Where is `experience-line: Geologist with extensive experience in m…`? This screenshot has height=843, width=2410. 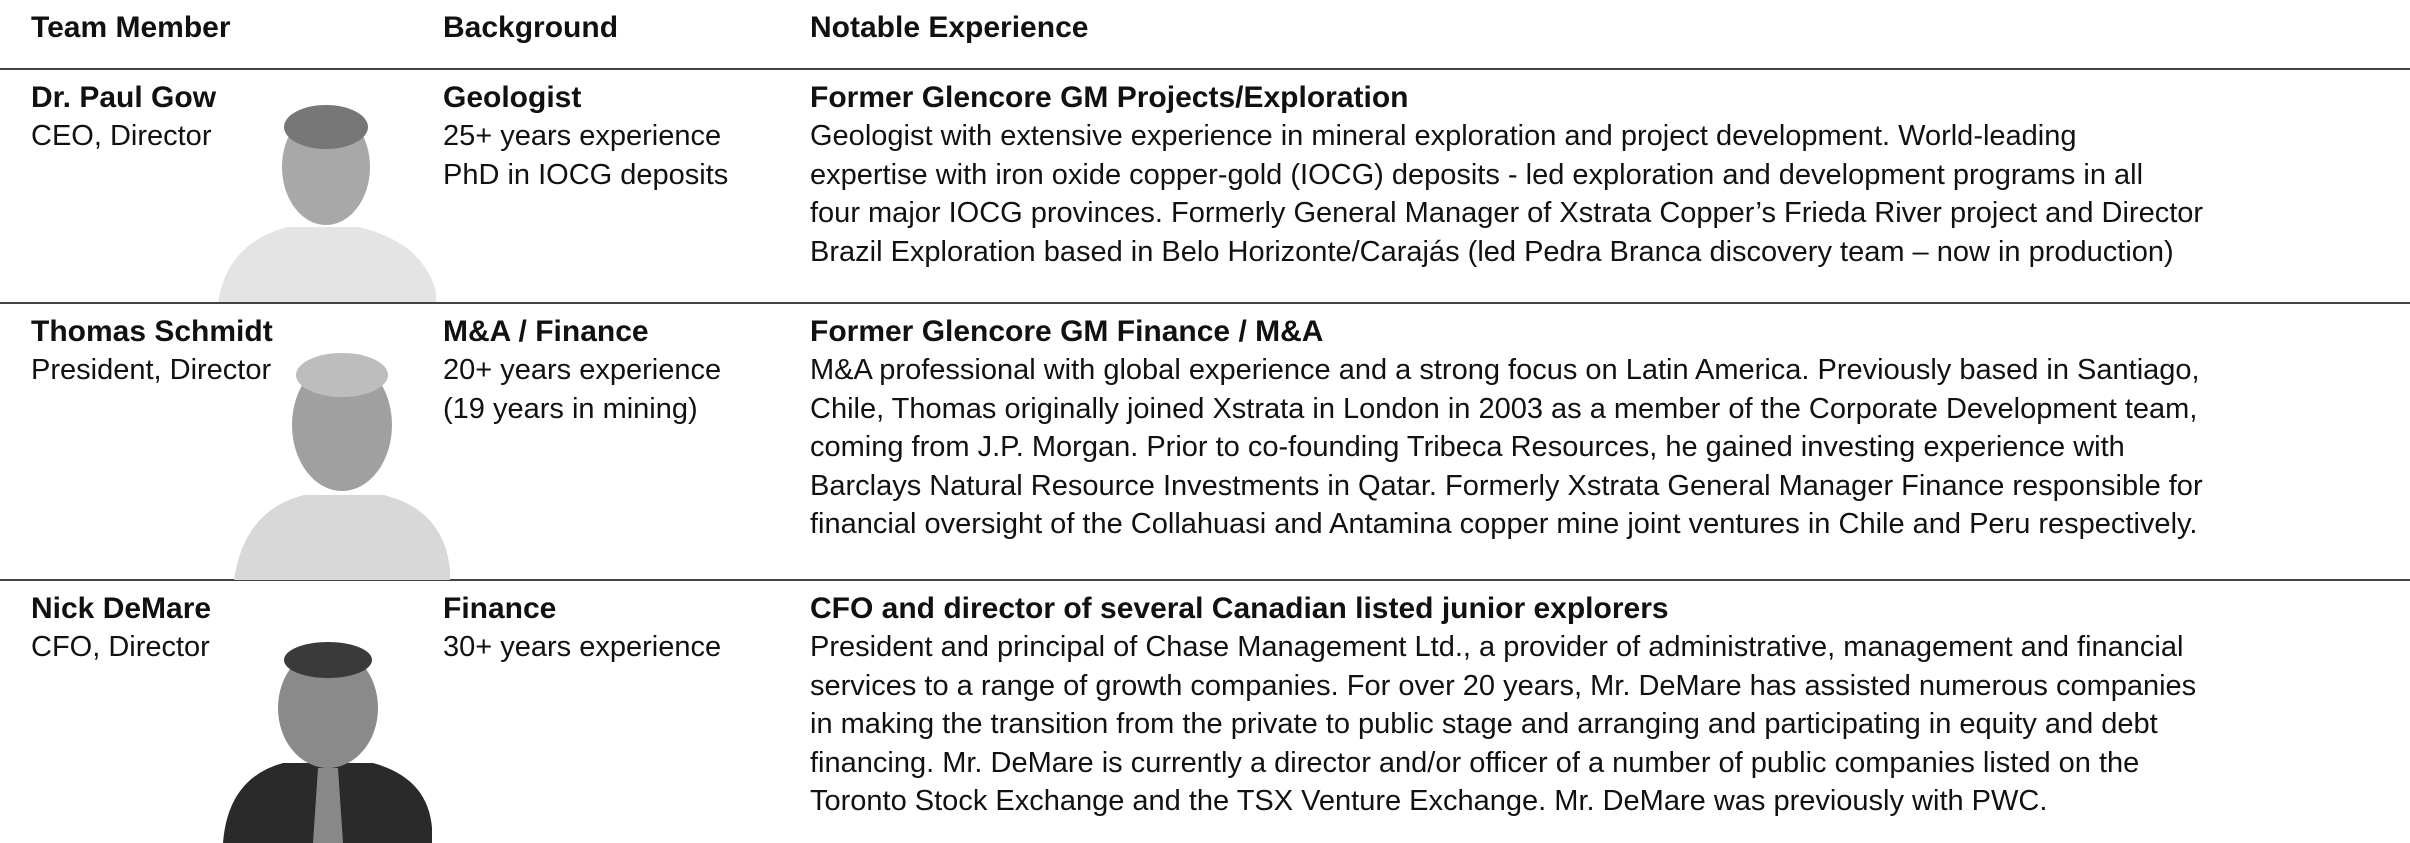 experience-line: Geologist with extensive experience in m… is located at coordinates (1443, 136).